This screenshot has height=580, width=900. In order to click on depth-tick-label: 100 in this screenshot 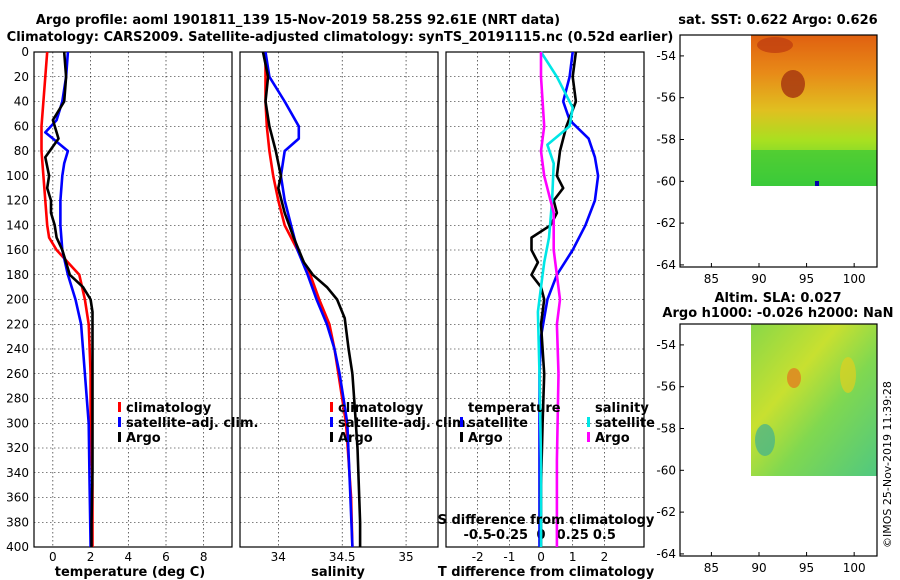, I will do `click(17, 176)`.